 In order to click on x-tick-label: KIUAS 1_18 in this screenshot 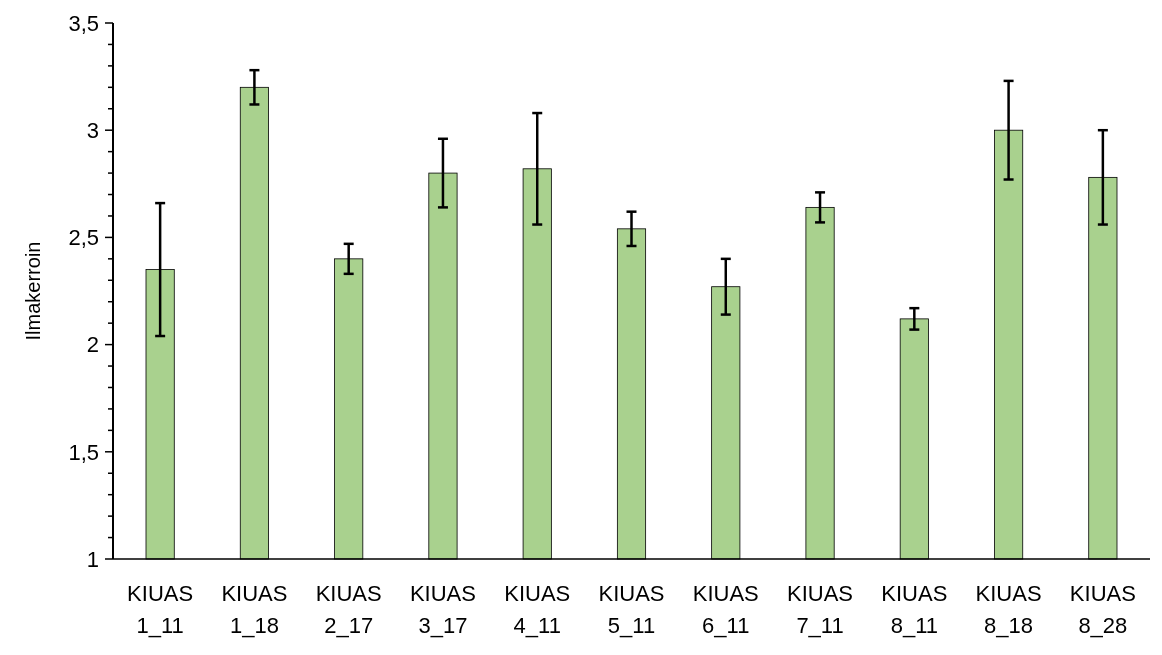, I will do `click(254, 609)`.